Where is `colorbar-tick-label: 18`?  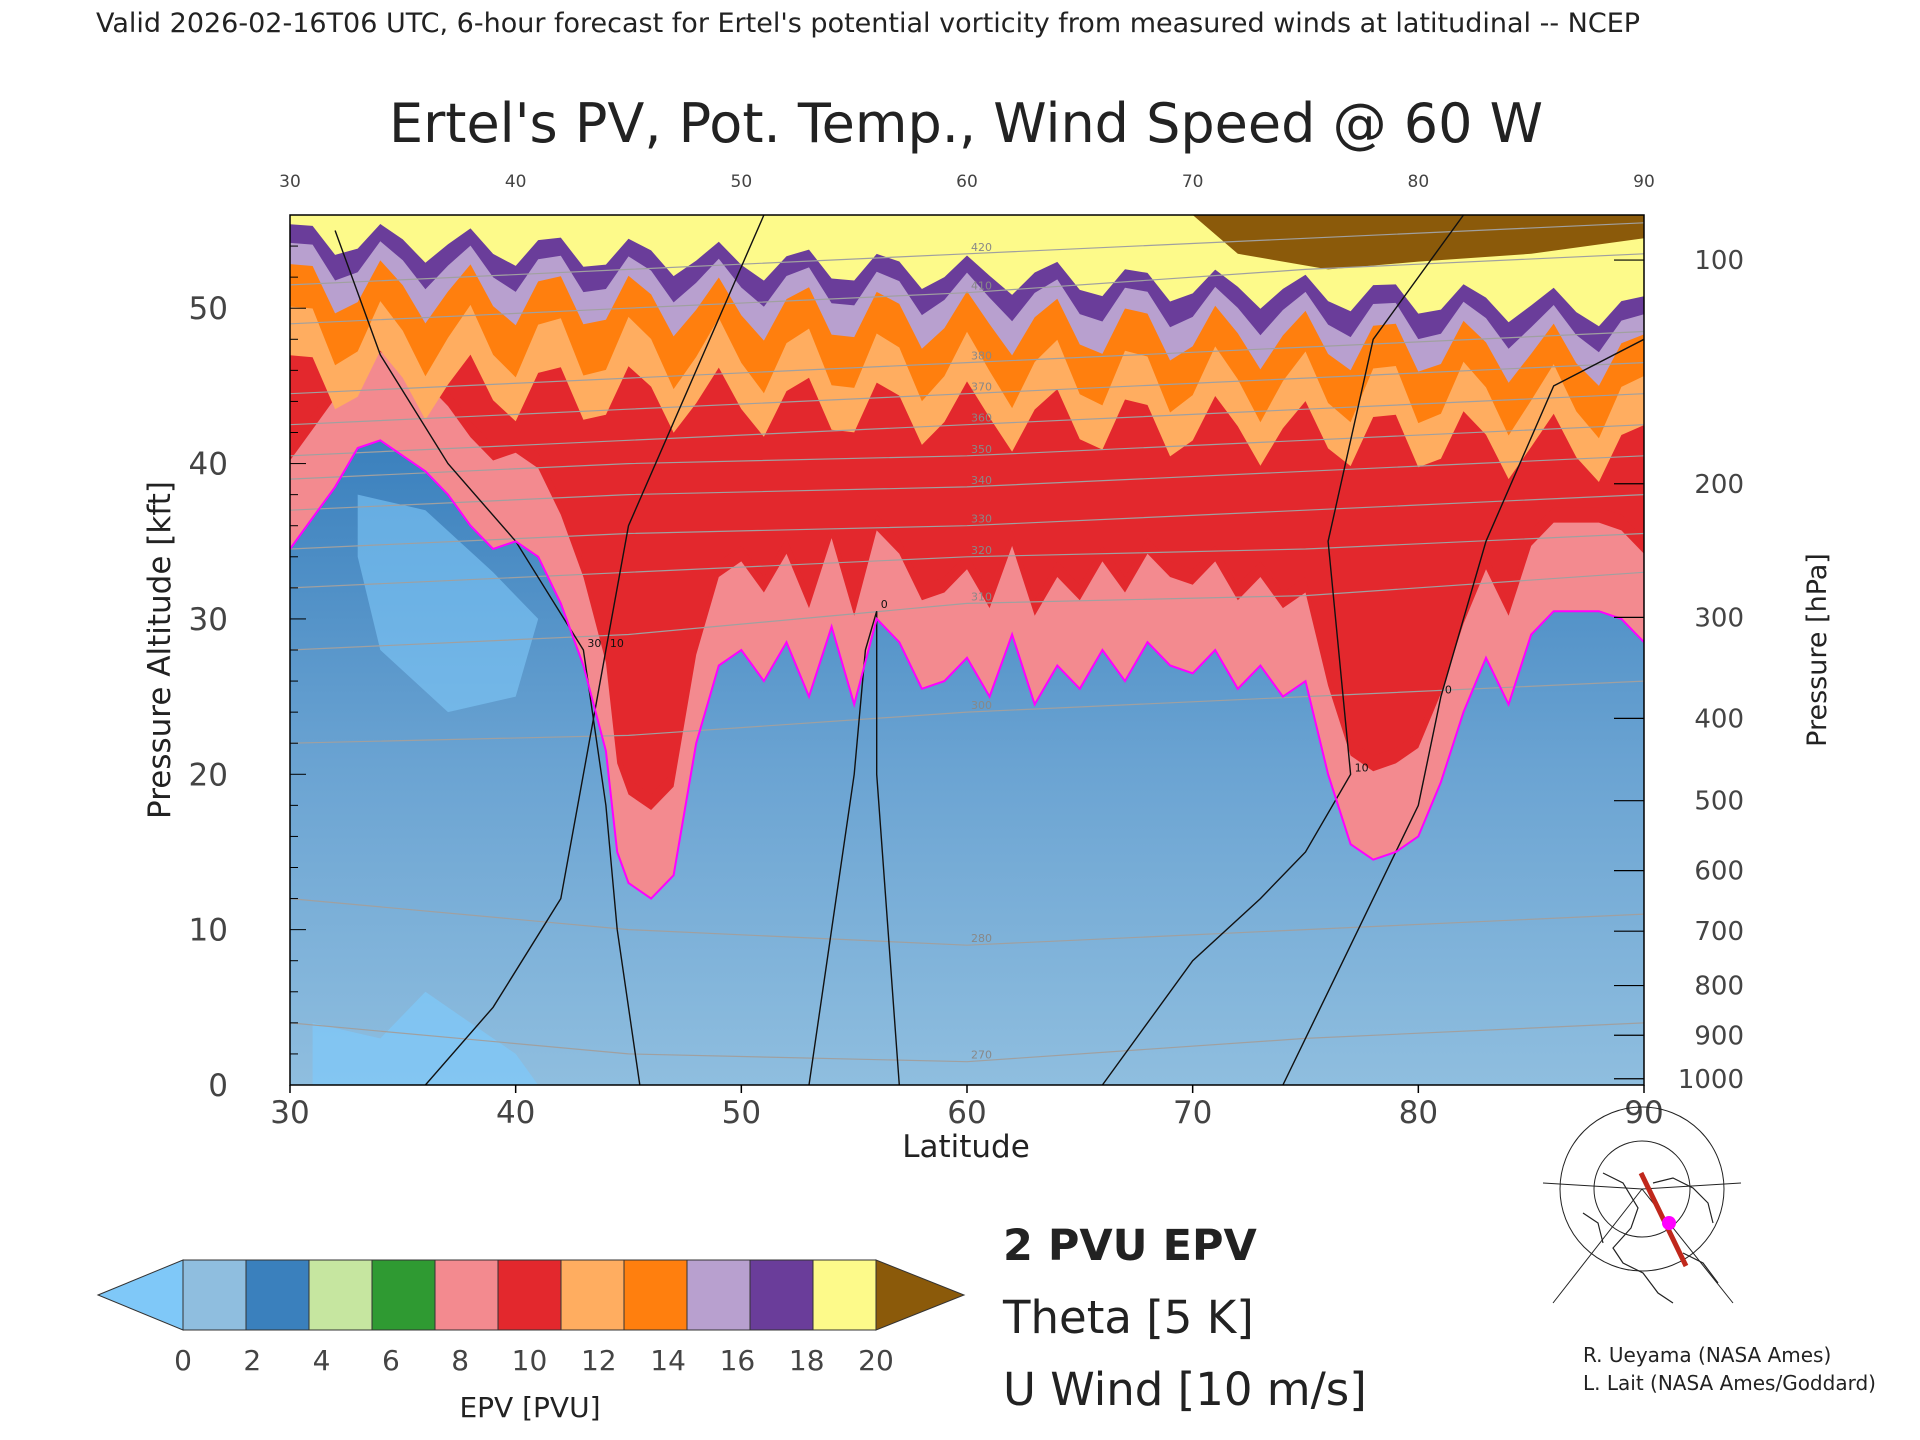
colorbar-tick-label: 18 is located at coordinates (807, 1360).